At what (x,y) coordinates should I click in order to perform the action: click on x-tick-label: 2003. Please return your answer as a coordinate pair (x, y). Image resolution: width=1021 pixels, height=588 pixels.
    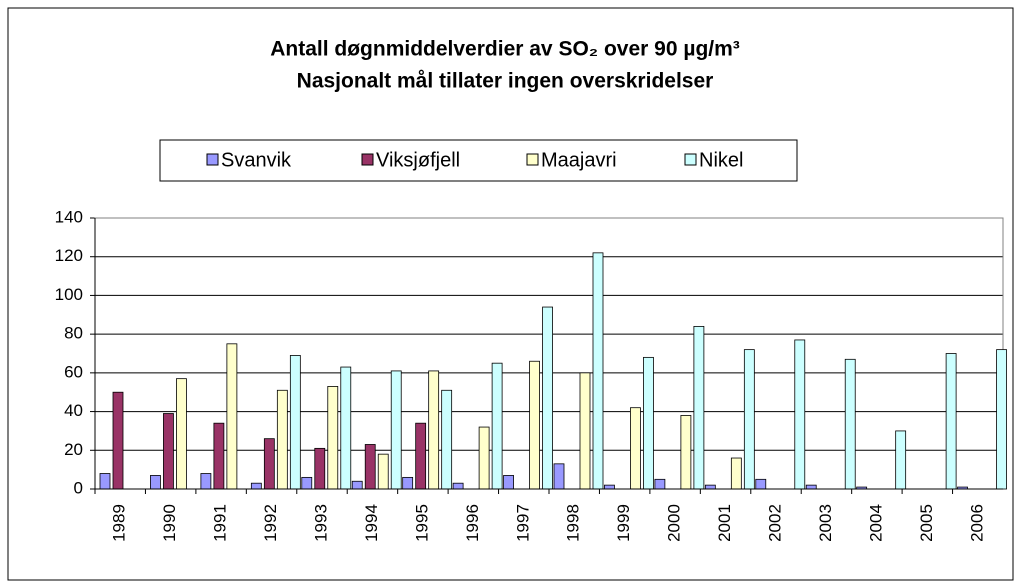
    Looking at the image, I should click on (825, 523).